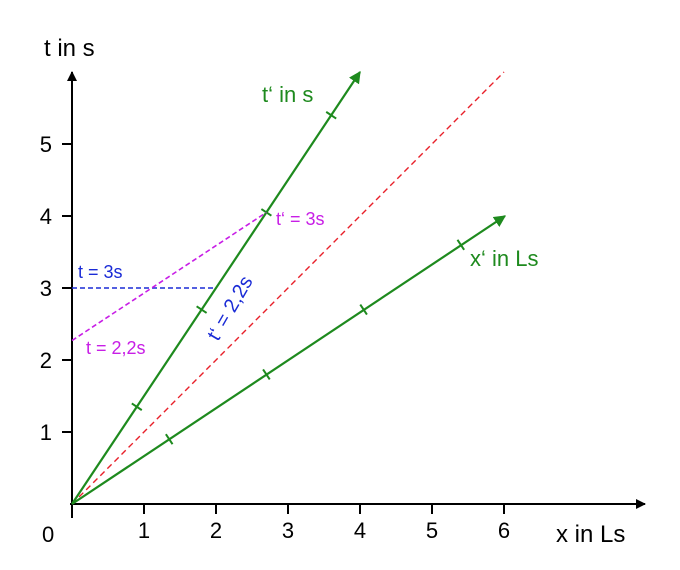 This screenshot has height=570, width=680. Describe the element at coordinates (144, 530) in the screenshot. I see `x-tick-label: 1` at that location.